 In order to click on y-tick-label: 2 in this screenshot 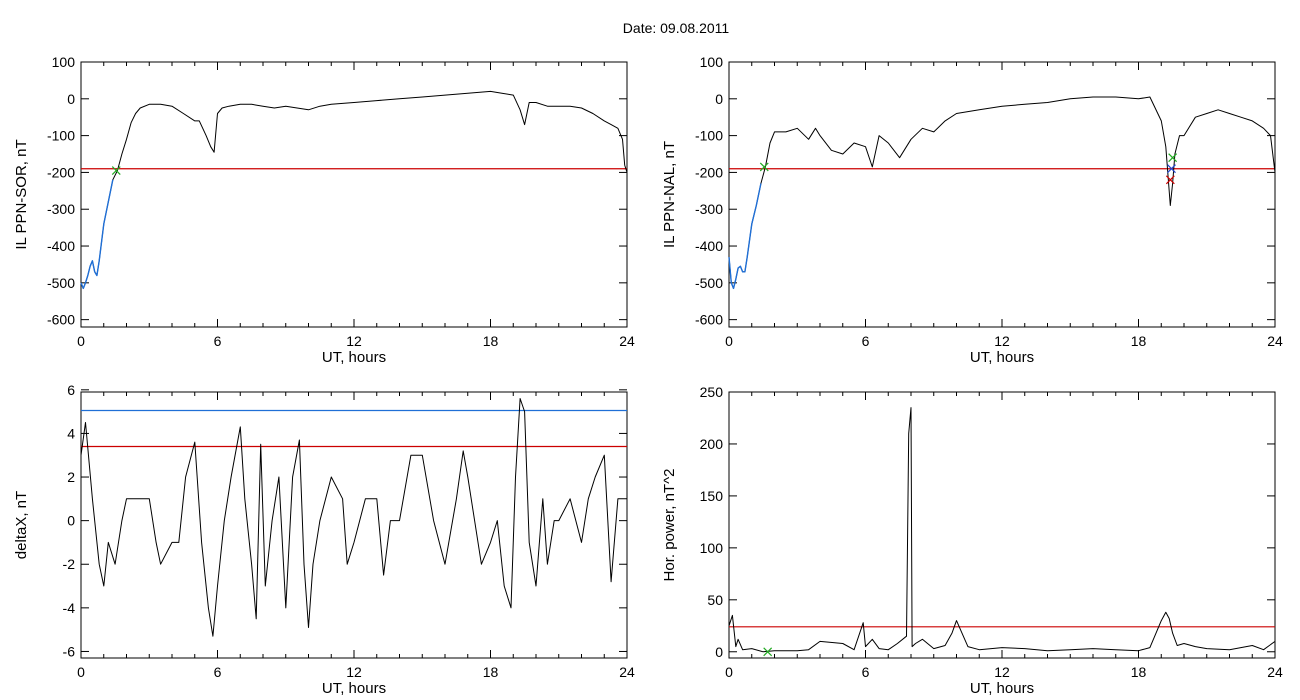, I will do `click(71, 477)`.